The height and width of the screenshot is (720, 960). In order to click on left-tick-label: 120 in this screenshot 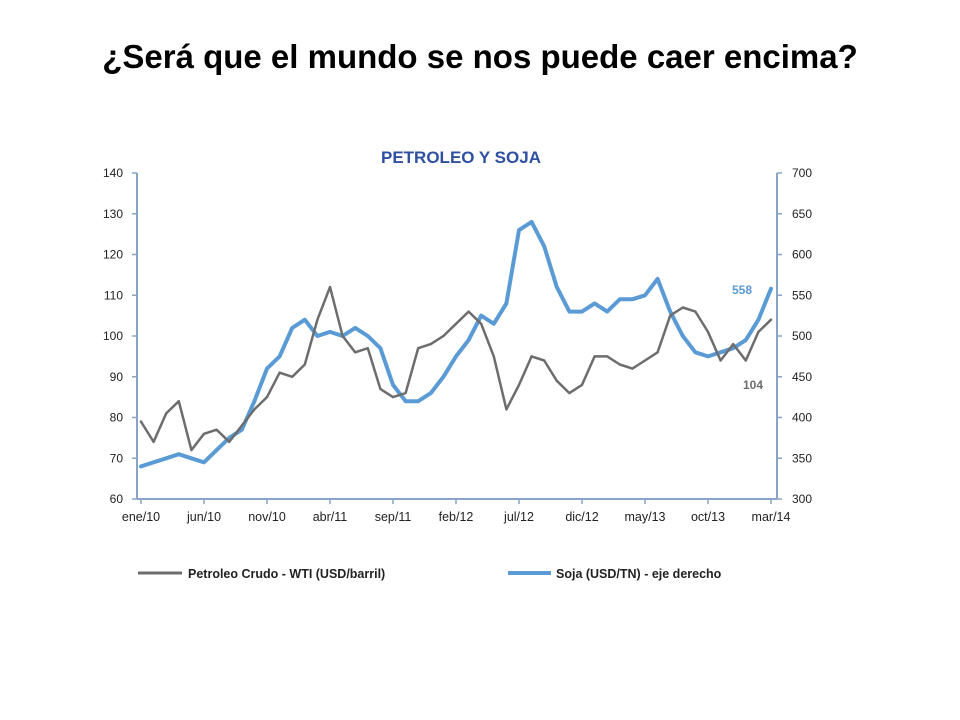, I will do `click(113, 255)`.